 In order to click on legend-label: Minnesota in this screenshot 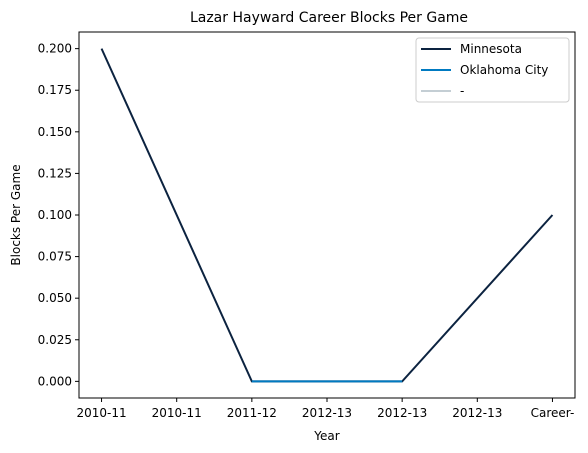, I will do `click(491, 49)`.